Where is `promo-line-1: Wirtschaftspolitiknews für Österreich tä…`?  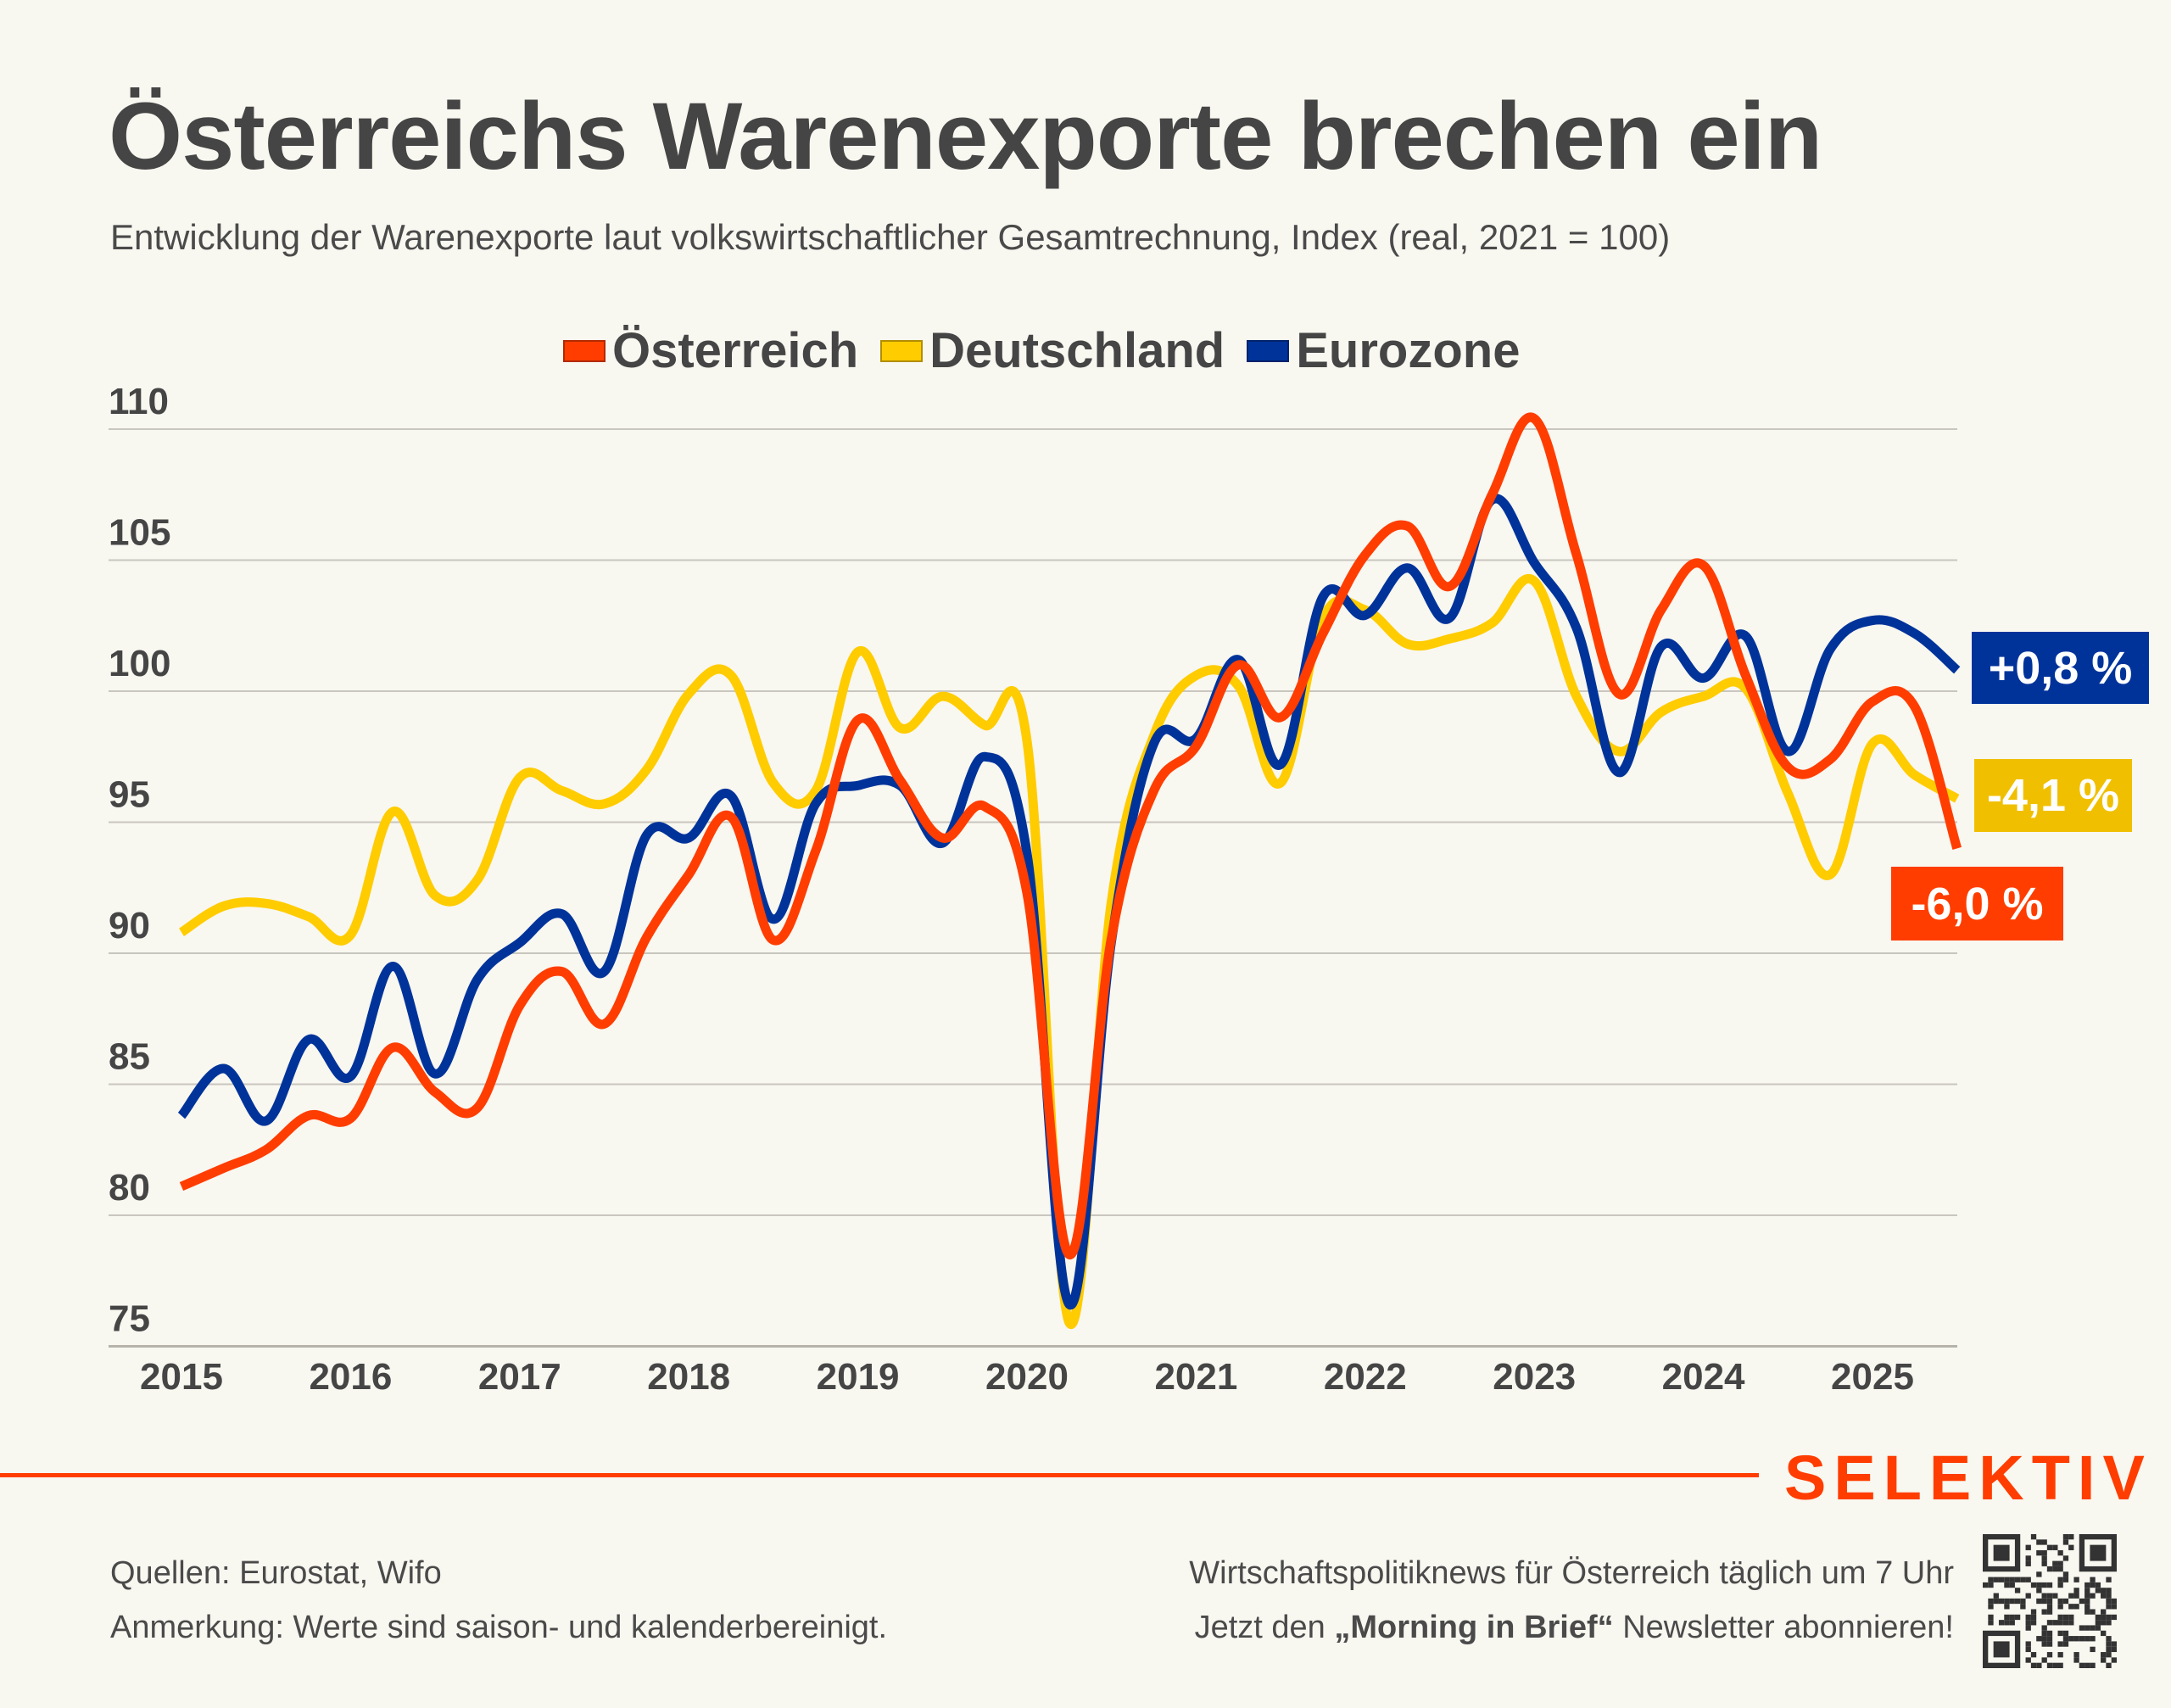 promo-line-1: Wirtschaftspolitiknews für Österreich tä… is located at coordinates (1571, 1573).